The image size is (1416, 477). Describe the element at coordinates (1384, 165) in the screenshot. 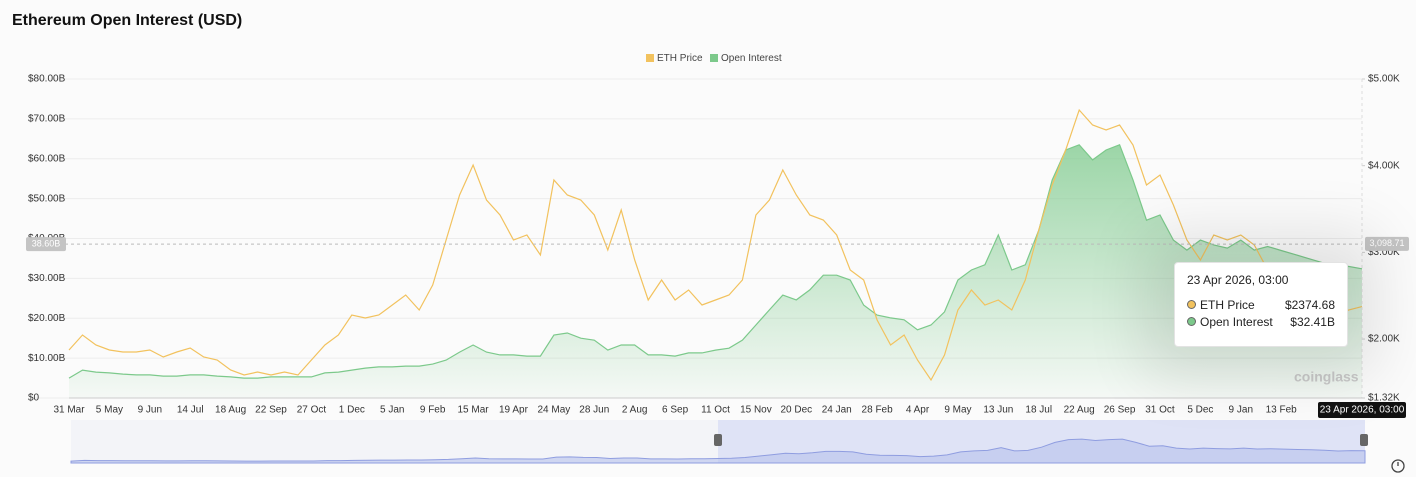

I see `y2-tick-label: $4.00K` at that location.